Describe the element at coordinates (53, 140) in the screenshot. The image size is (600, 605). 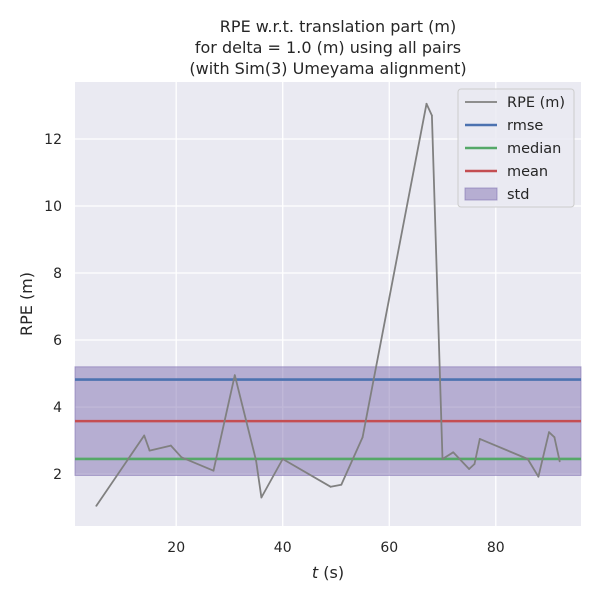
I see `y-tick-label: 12` at that location.